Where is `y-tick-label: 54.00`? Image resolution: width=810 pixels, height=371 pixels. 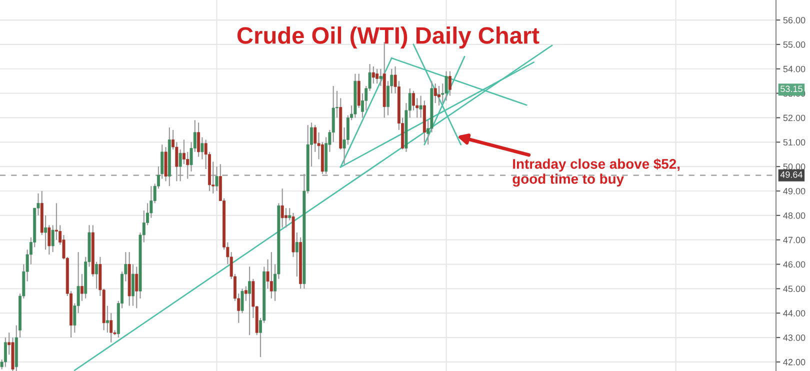 y-tick-label: 54.00 is located at coordinates (794, 69).